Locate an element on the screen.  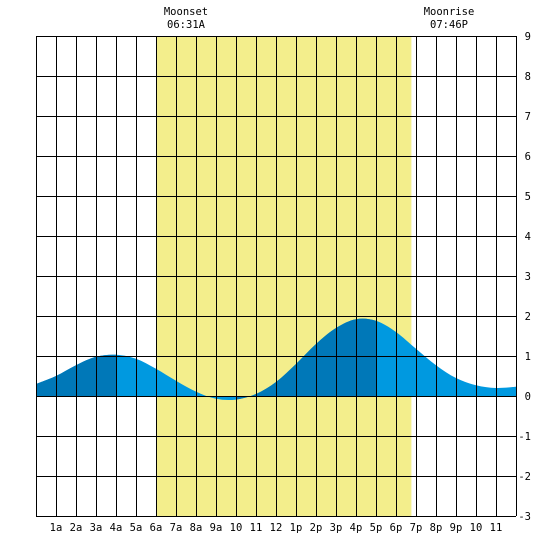
x-tick-label: 12 is located at coordinates (276, 528).